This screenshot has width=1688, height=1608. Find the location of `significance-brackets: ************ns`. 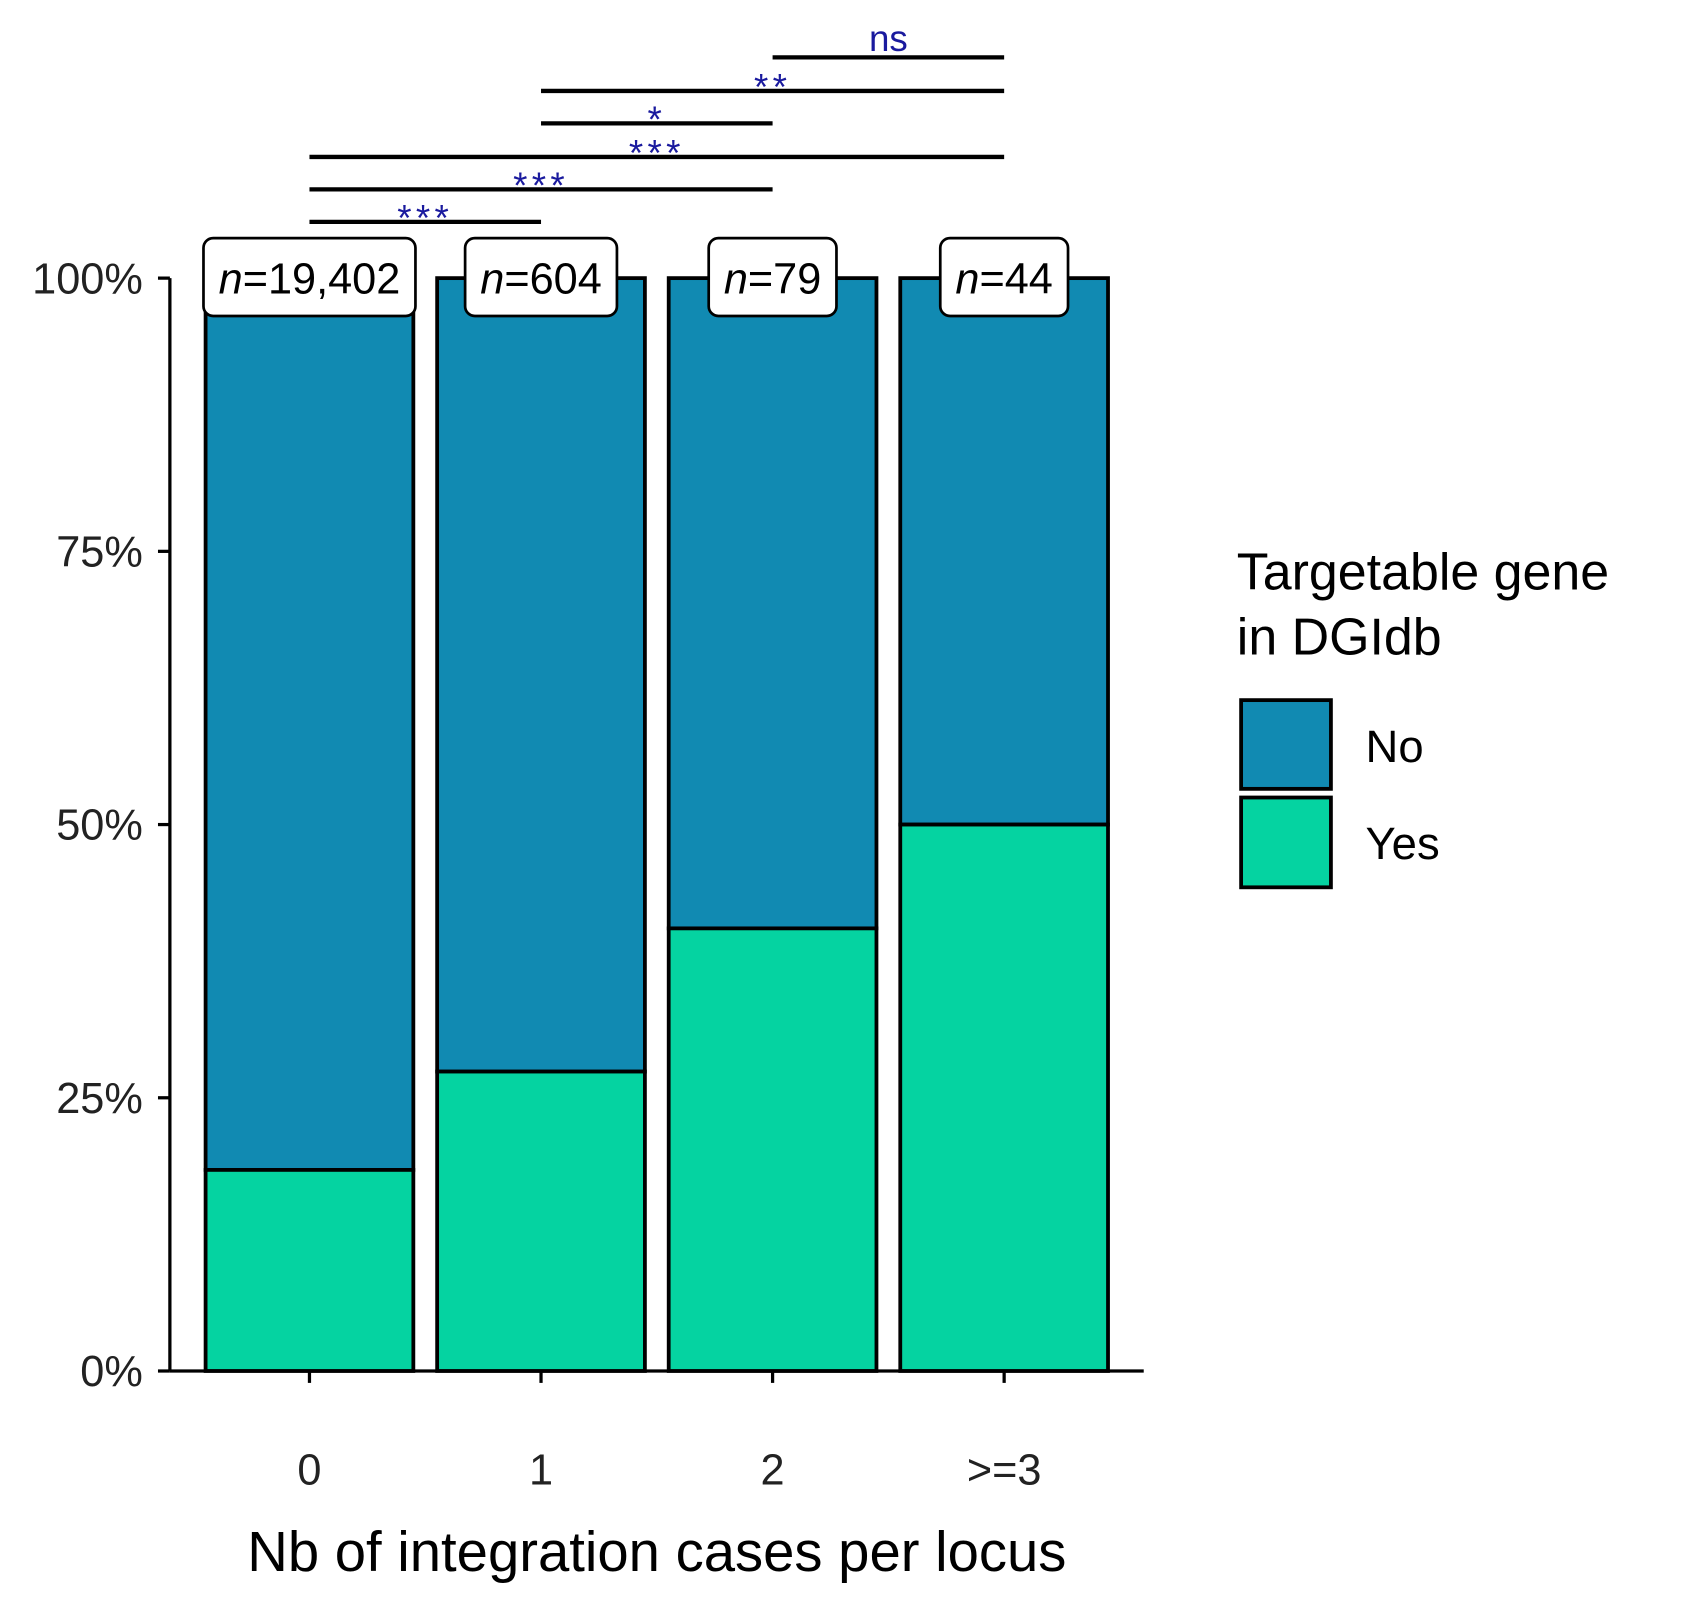

significance-brackets: ************ns is located at coordinates (657, 128).